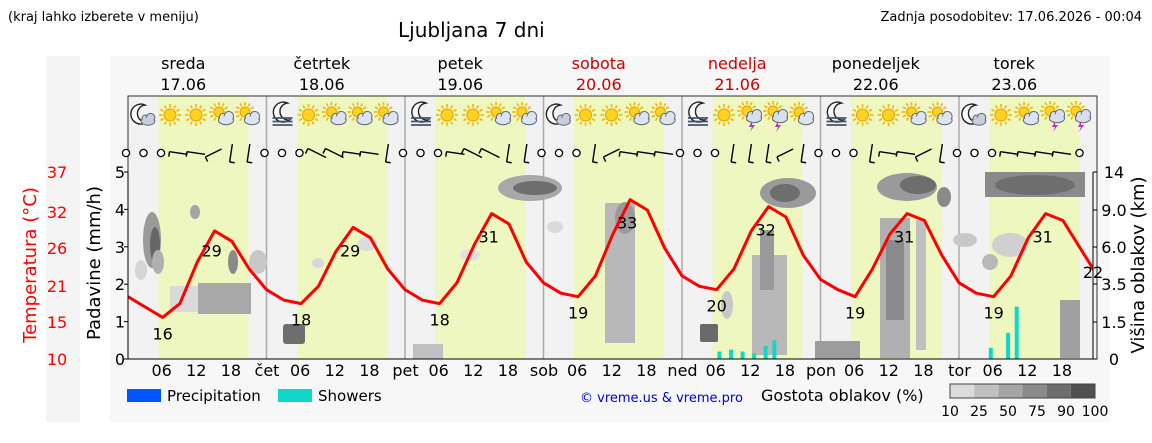 The height and width of the screenshot is (443, 1152). What do you see at coordinates (868, 332) in the screenshot?
I see `precipitation-bars` at bounding box center [868, 332].